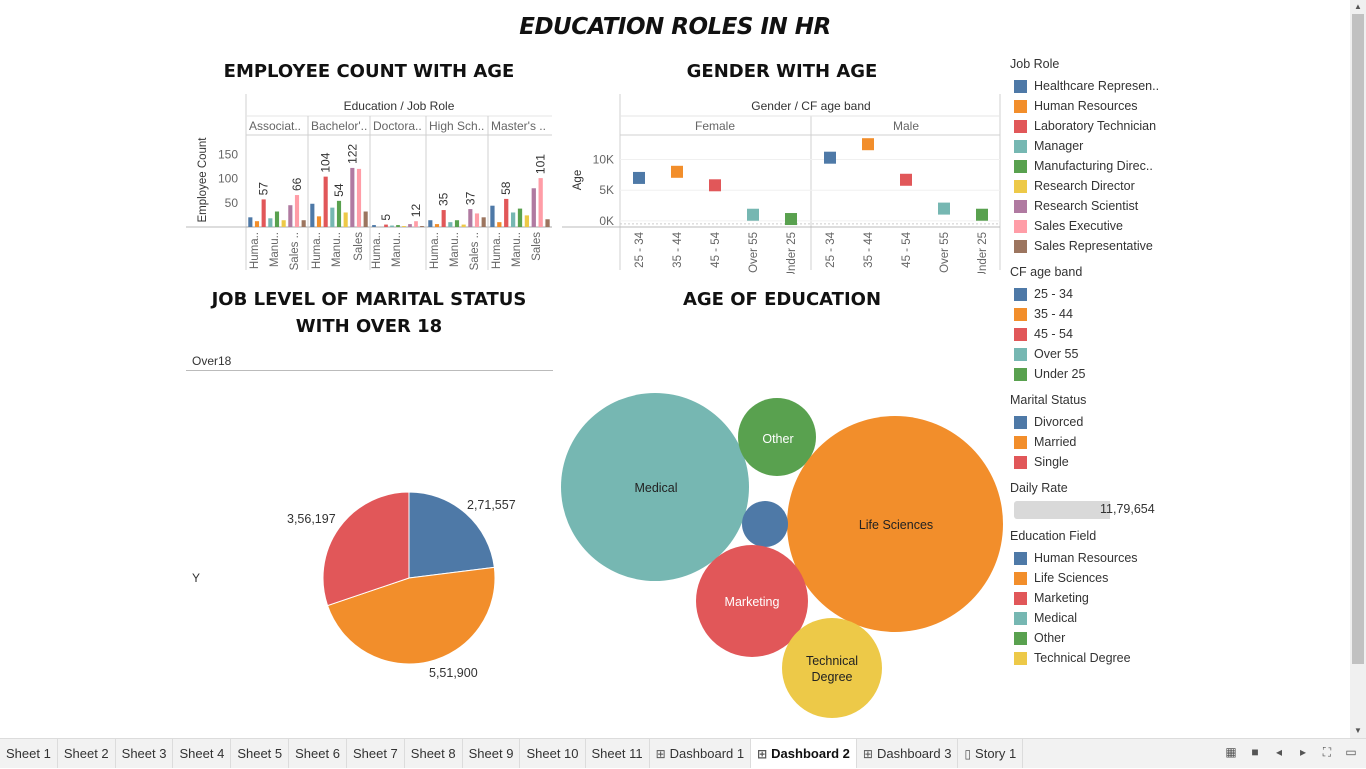  I want to click on age-band-legend-item: 45 - 54, so click(1090, 334).